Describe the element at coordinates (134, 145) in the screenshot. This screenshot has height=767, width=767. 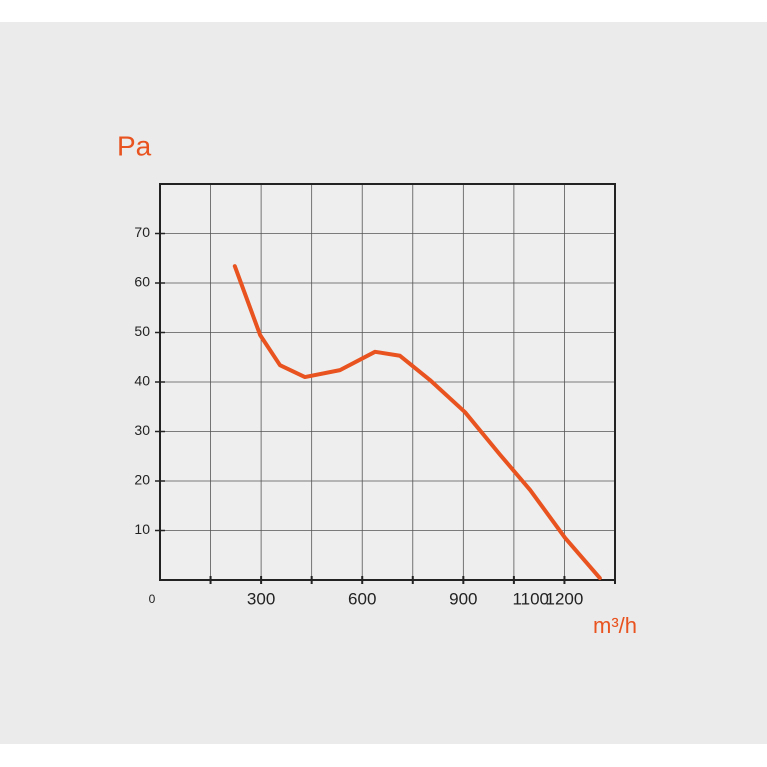
I see `y-axis-label: Pa` at that location.